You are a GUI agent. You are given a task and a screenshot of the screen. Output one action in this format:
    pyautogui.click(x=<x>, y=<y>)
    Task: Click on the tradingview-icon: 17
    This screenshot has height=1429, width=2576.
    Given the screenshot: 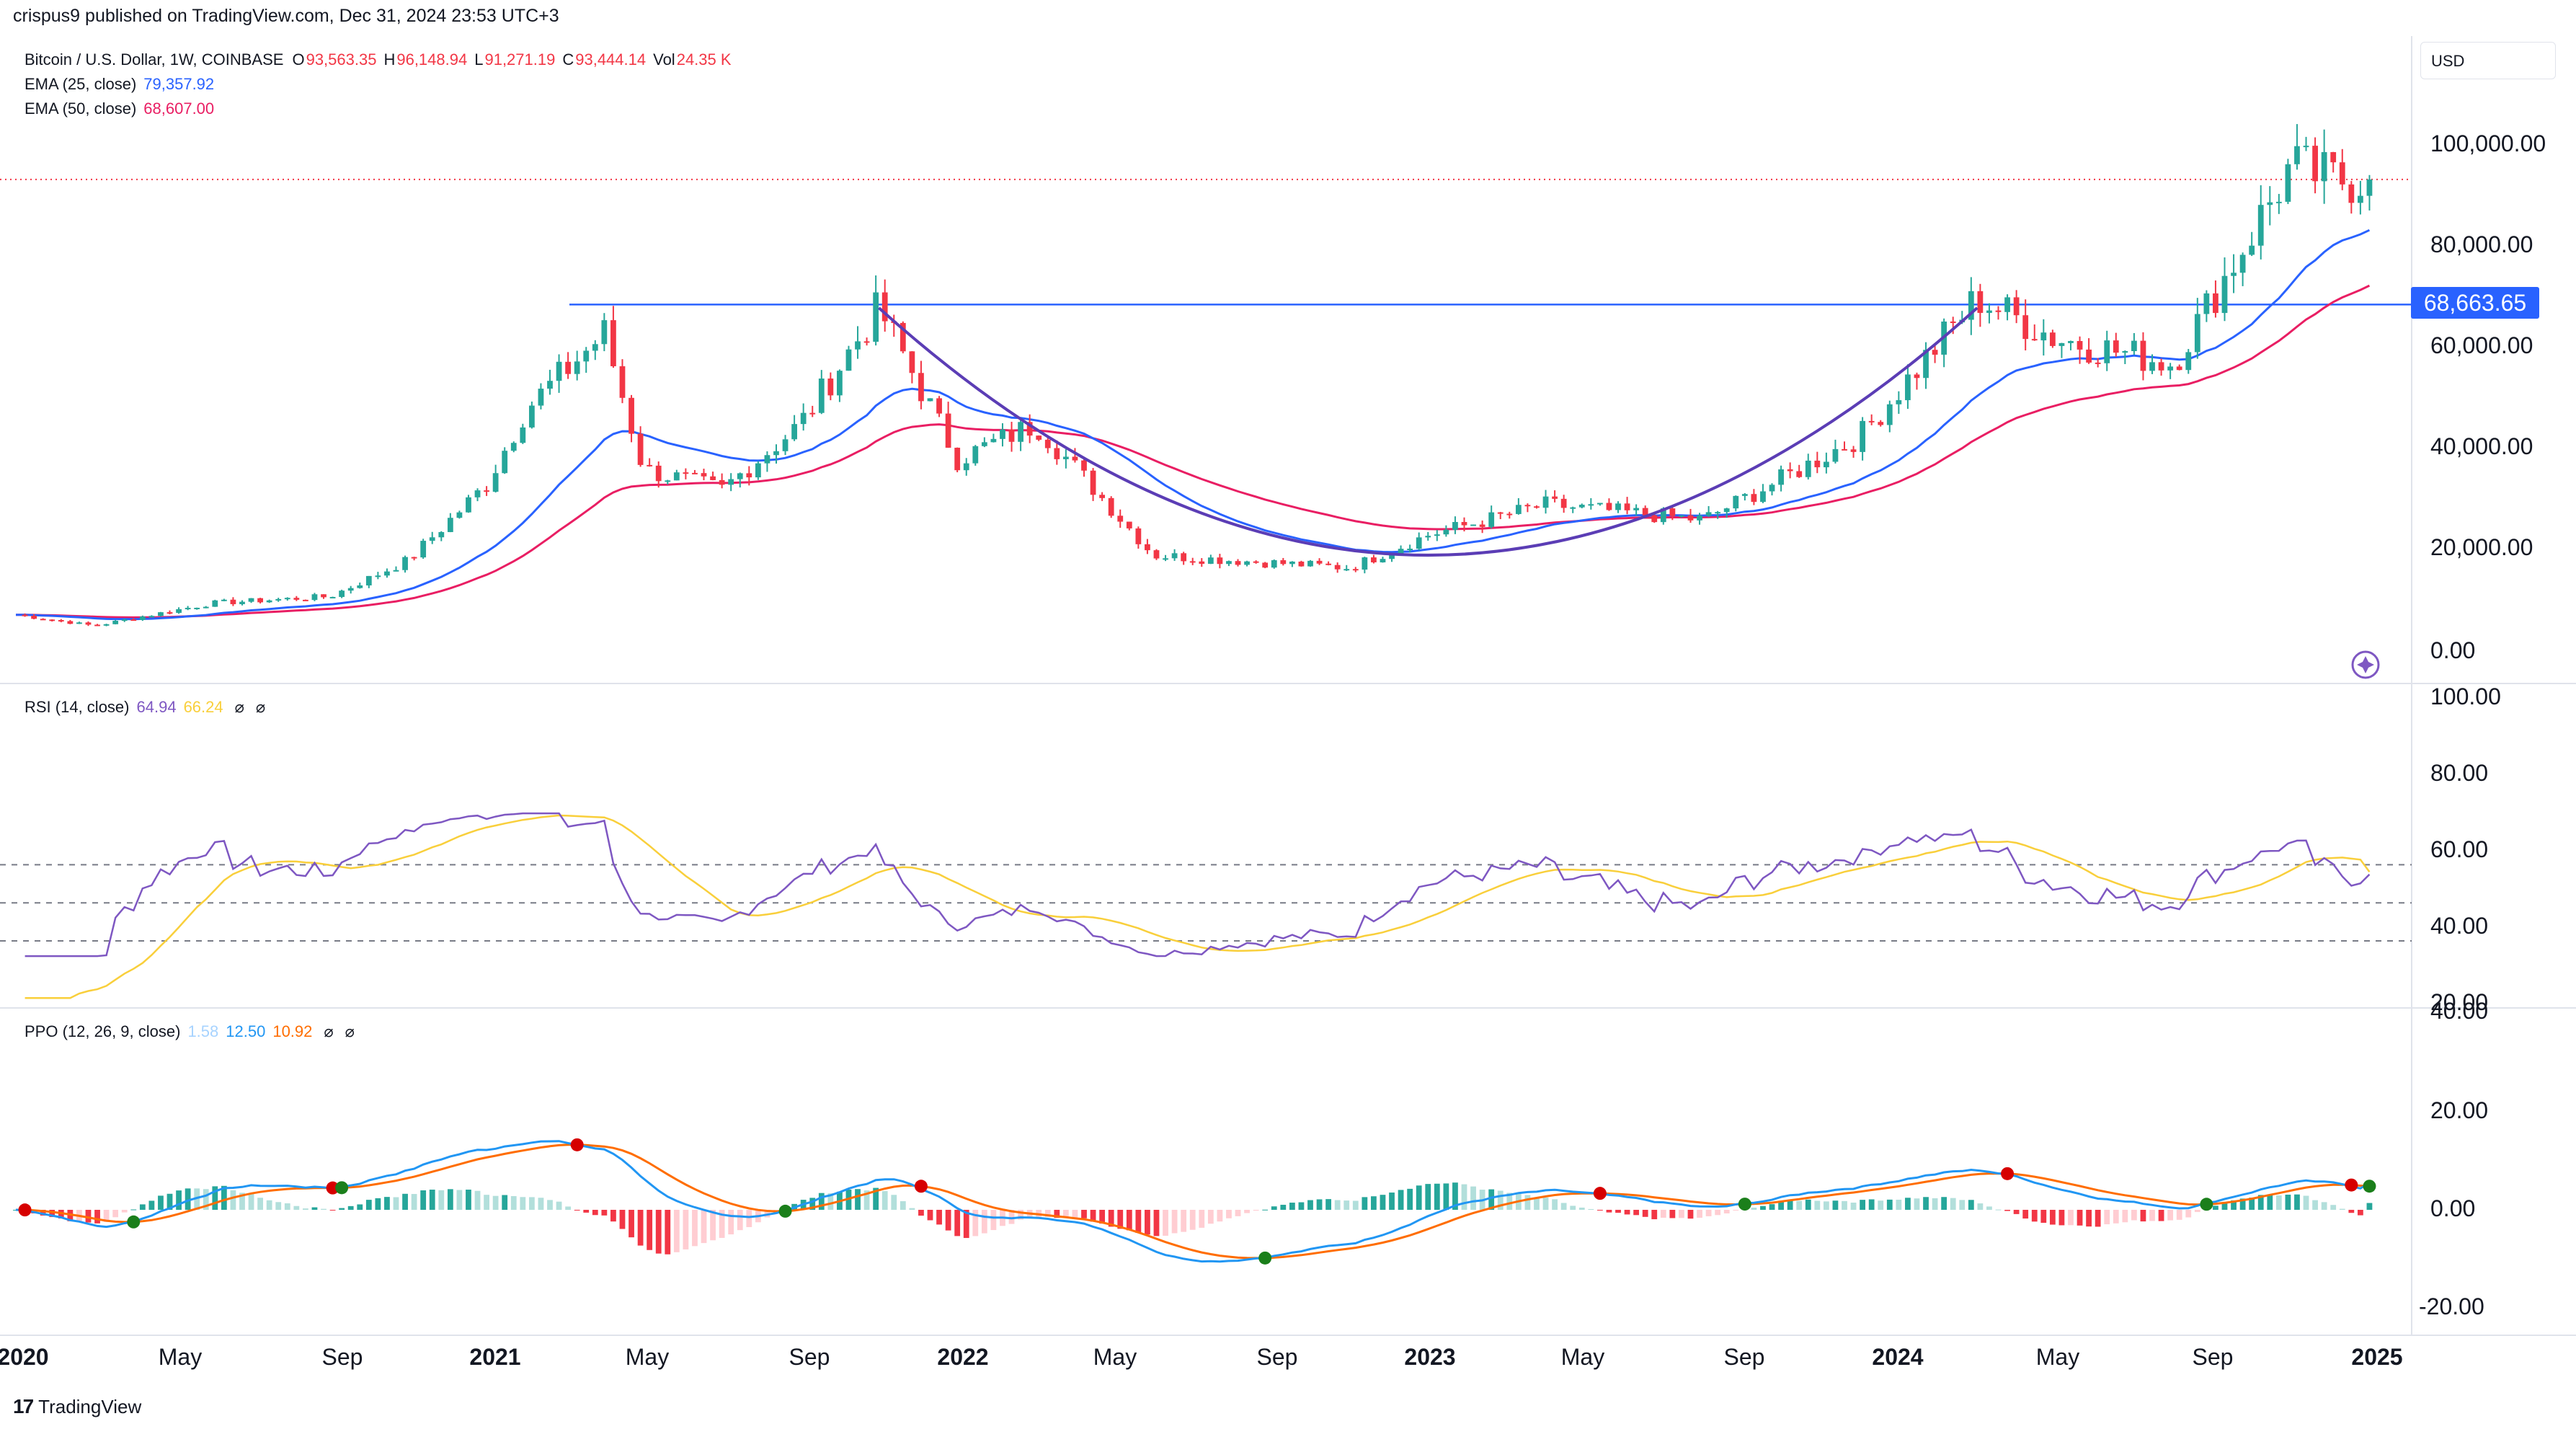 What is the action you would take?
    pyautogui.click(x=23, y=1406)
    